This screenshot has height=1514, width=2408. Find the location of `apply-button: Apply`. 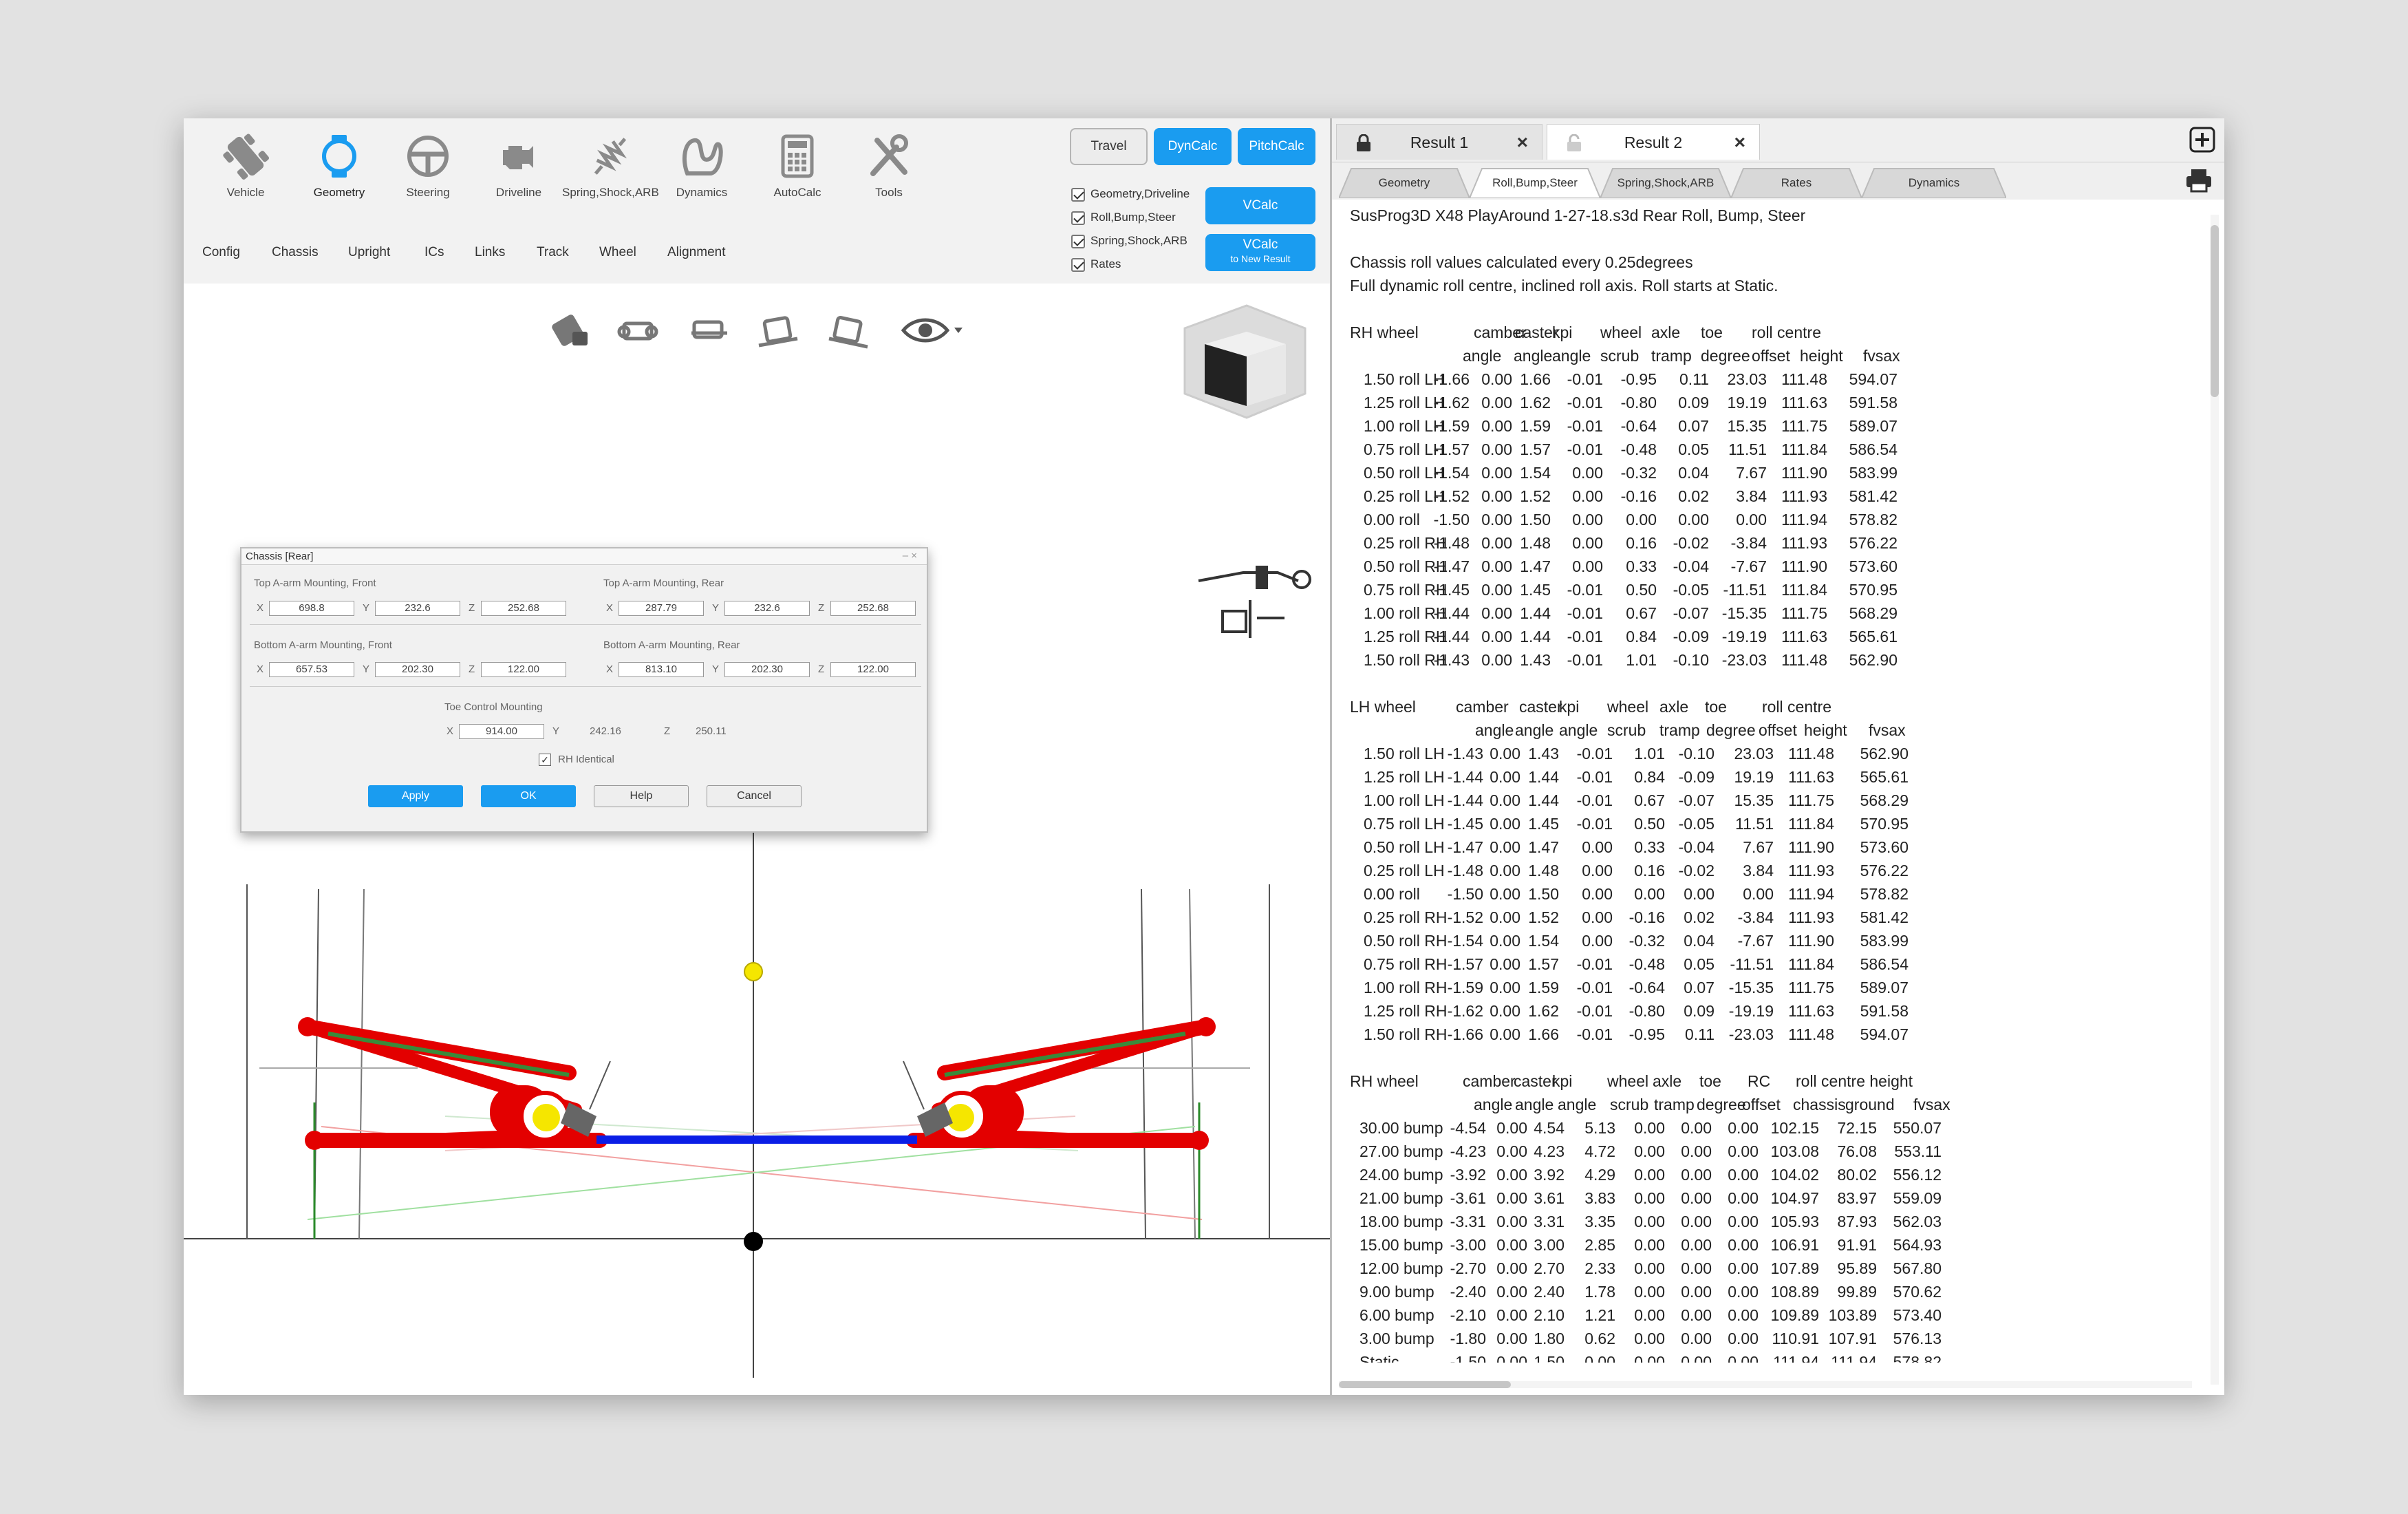

apply-button: Apply is located at coordinates (415, 796).